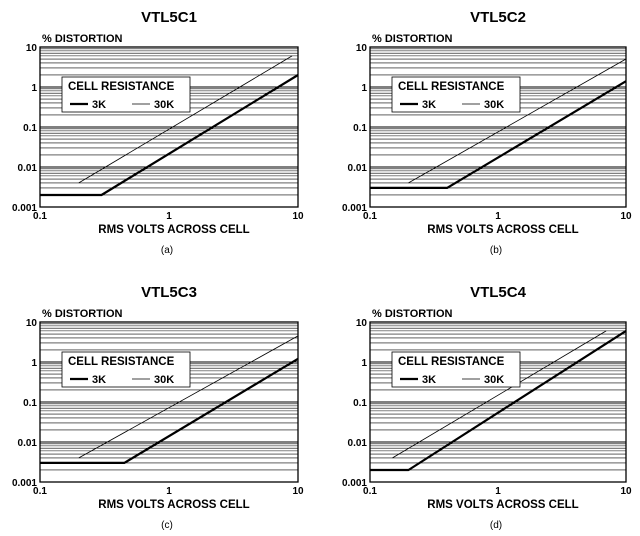 Image resolution: width=640 pixels, height=536 pixels. Describe the element at coordinates (169, 292) in the screenshot. I see `chart-title: VTL5C3` at that location.